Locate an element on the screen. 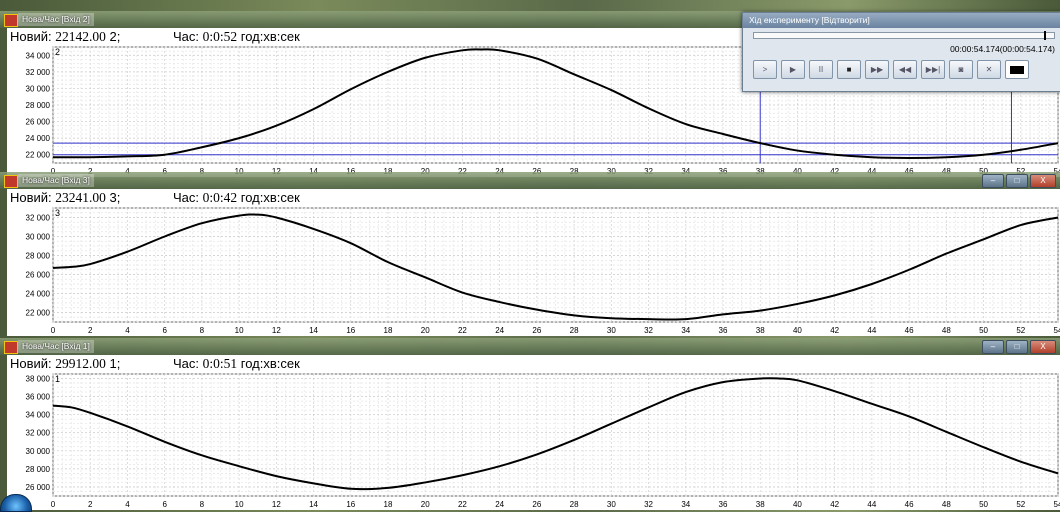 The width and height of the screenshot is (1060, 512). playback-progress-slider is located at coordinates (904, 35).